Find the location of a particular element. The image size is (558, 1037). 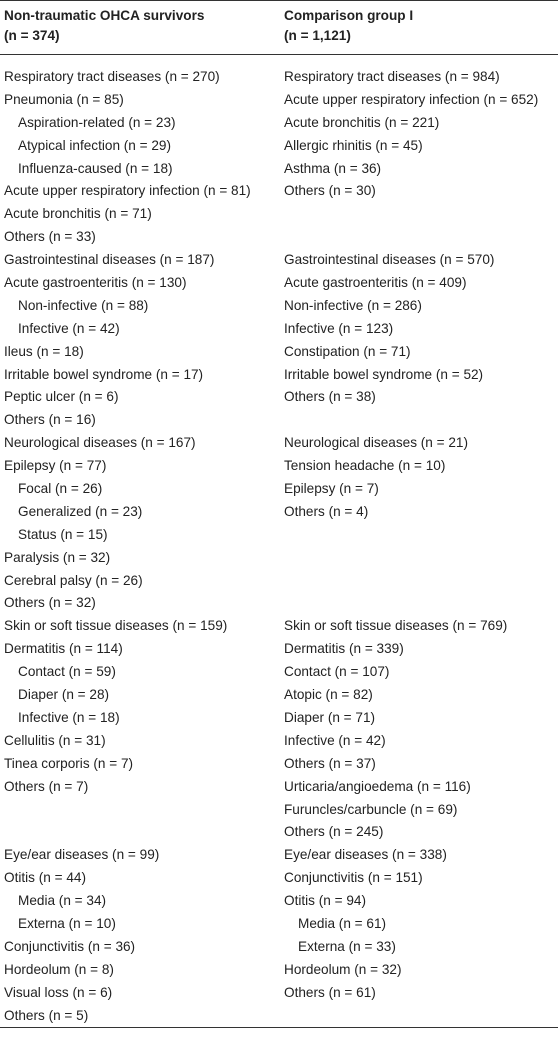

header-line: Non-traumatic OHCA survivors is located at coordinates (104, 15).